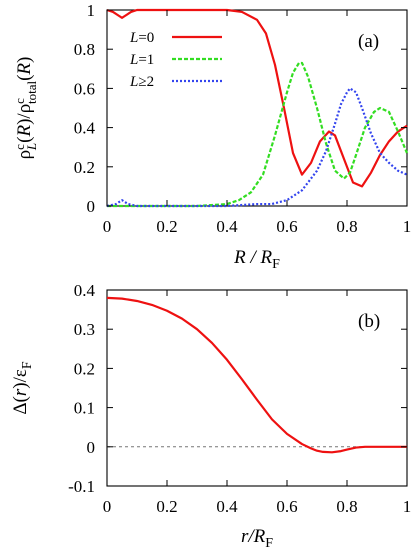 Image resolution: width=416 pixels, height=558 pixels. What do you see at coordinates (166, 226) in the screenshot?
I see `panel-a-xtick-label: 0.2` at bounding box center [166, 226].